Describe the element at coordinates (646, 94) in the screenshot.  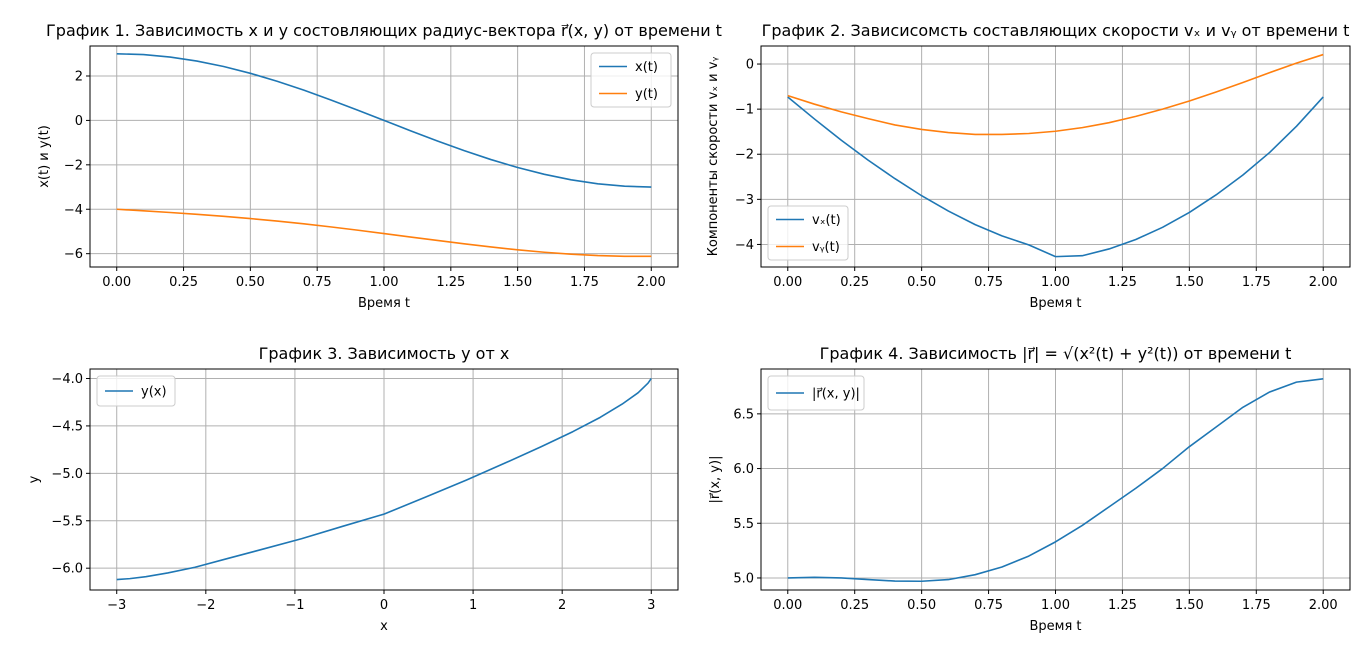
I see `legend-entry: y(t)` at that location.